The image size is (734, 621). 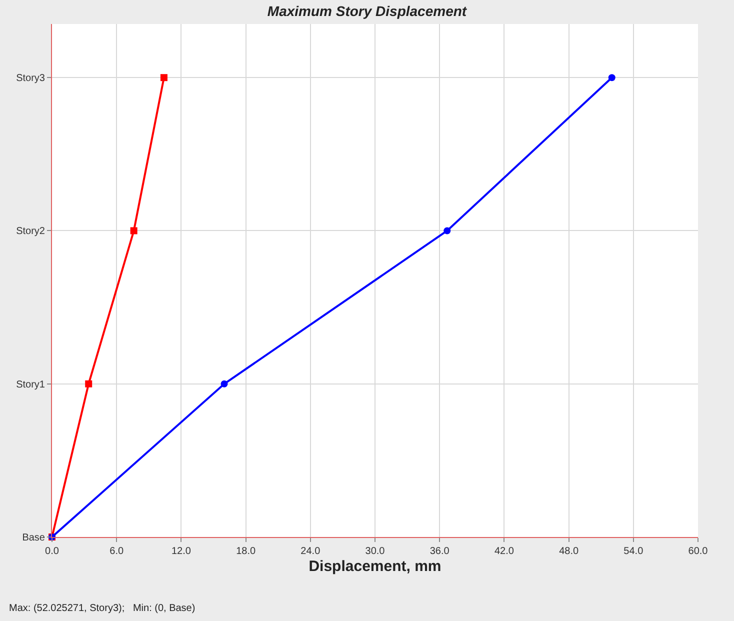 What do you see at coordinates (367, 10) in the screenshot?
I see `chart-title: Maximum Story Displacement` at bounding box center [367, 10].